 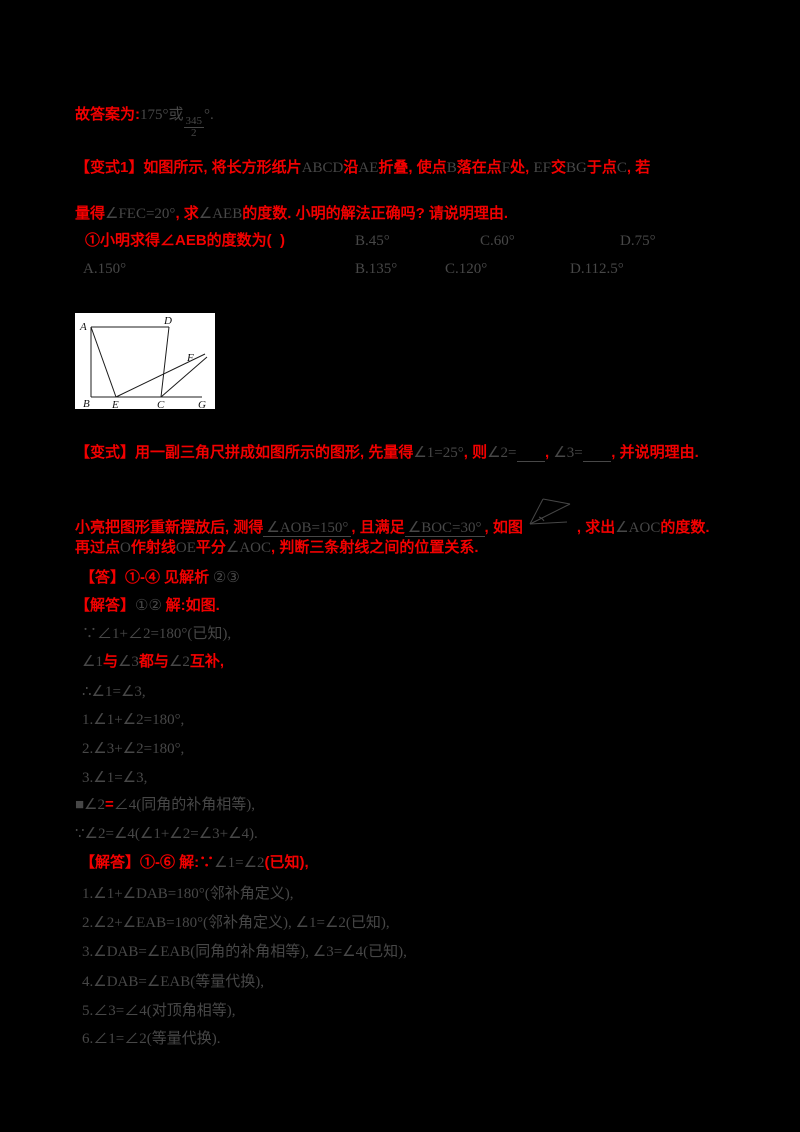 What do you see at coordinates (161, 404) in the screenshot?
I see `figure-label-C: C` at bounding box center [161, 404].